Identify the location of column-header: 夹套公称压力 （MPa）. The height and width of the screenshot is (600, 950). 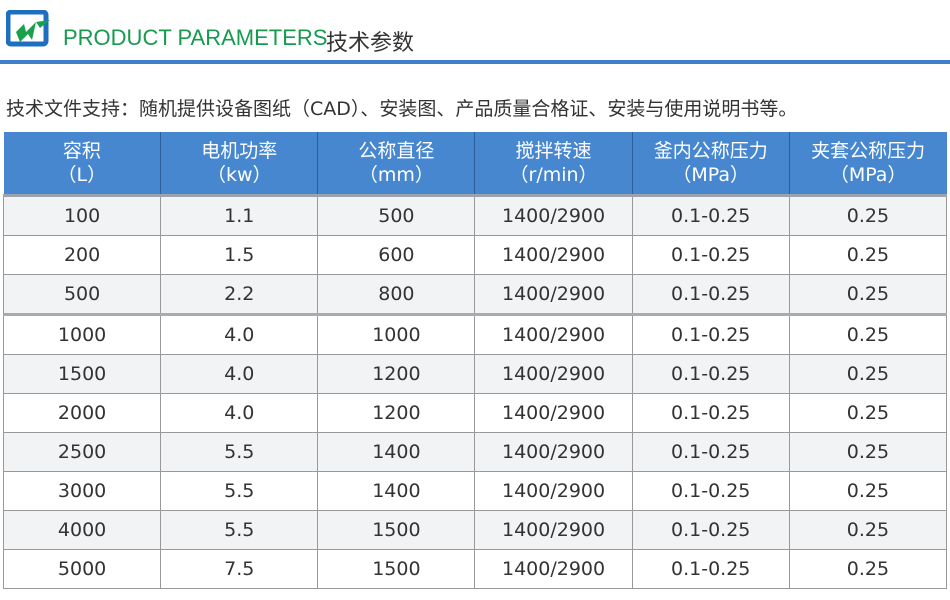
(868, 164).